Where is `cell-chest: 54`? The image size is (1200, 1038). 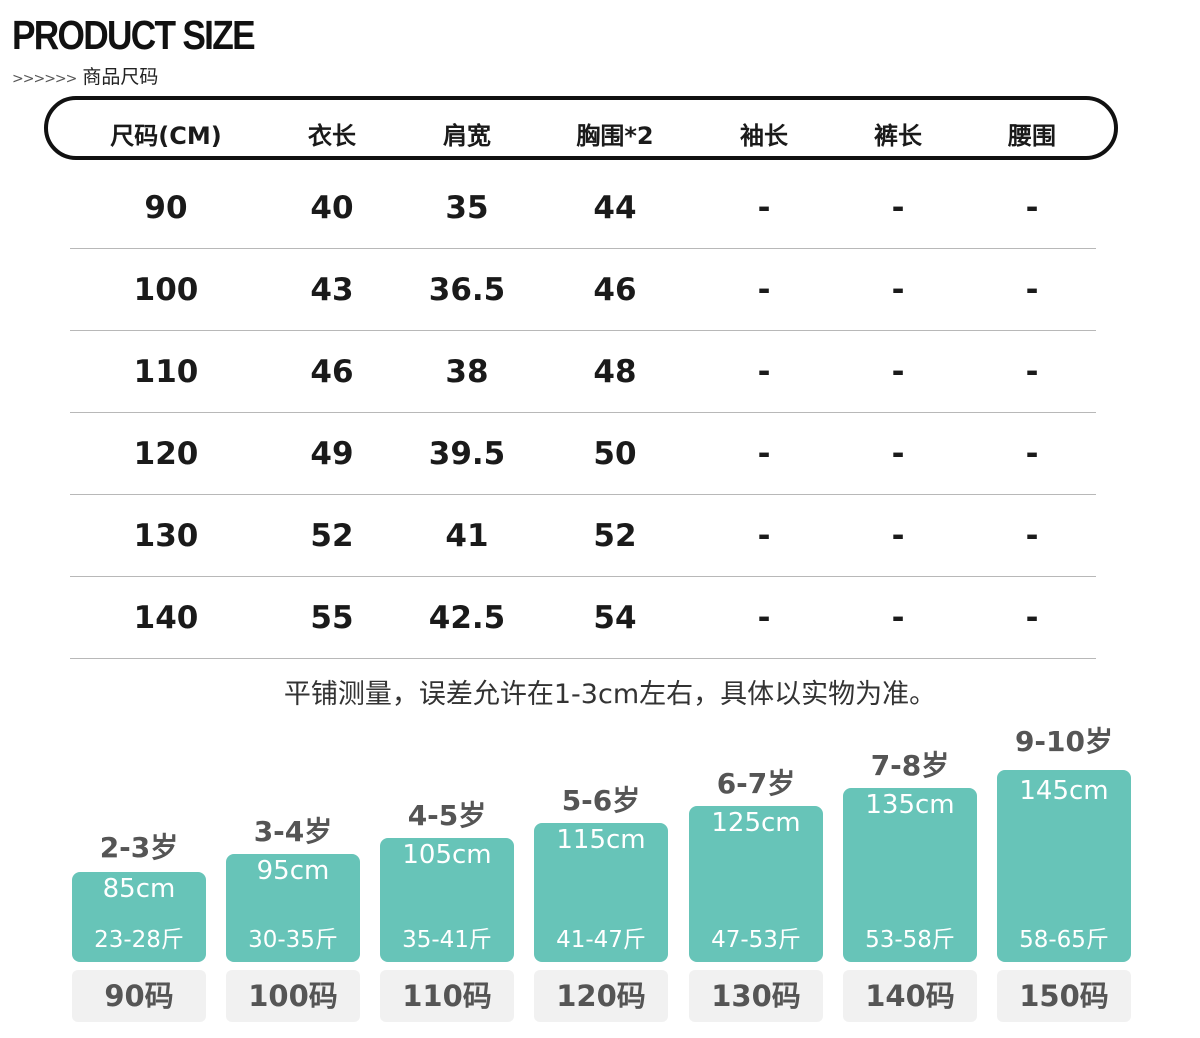 cell-chest: 54 is located at coordinates (615, 618).